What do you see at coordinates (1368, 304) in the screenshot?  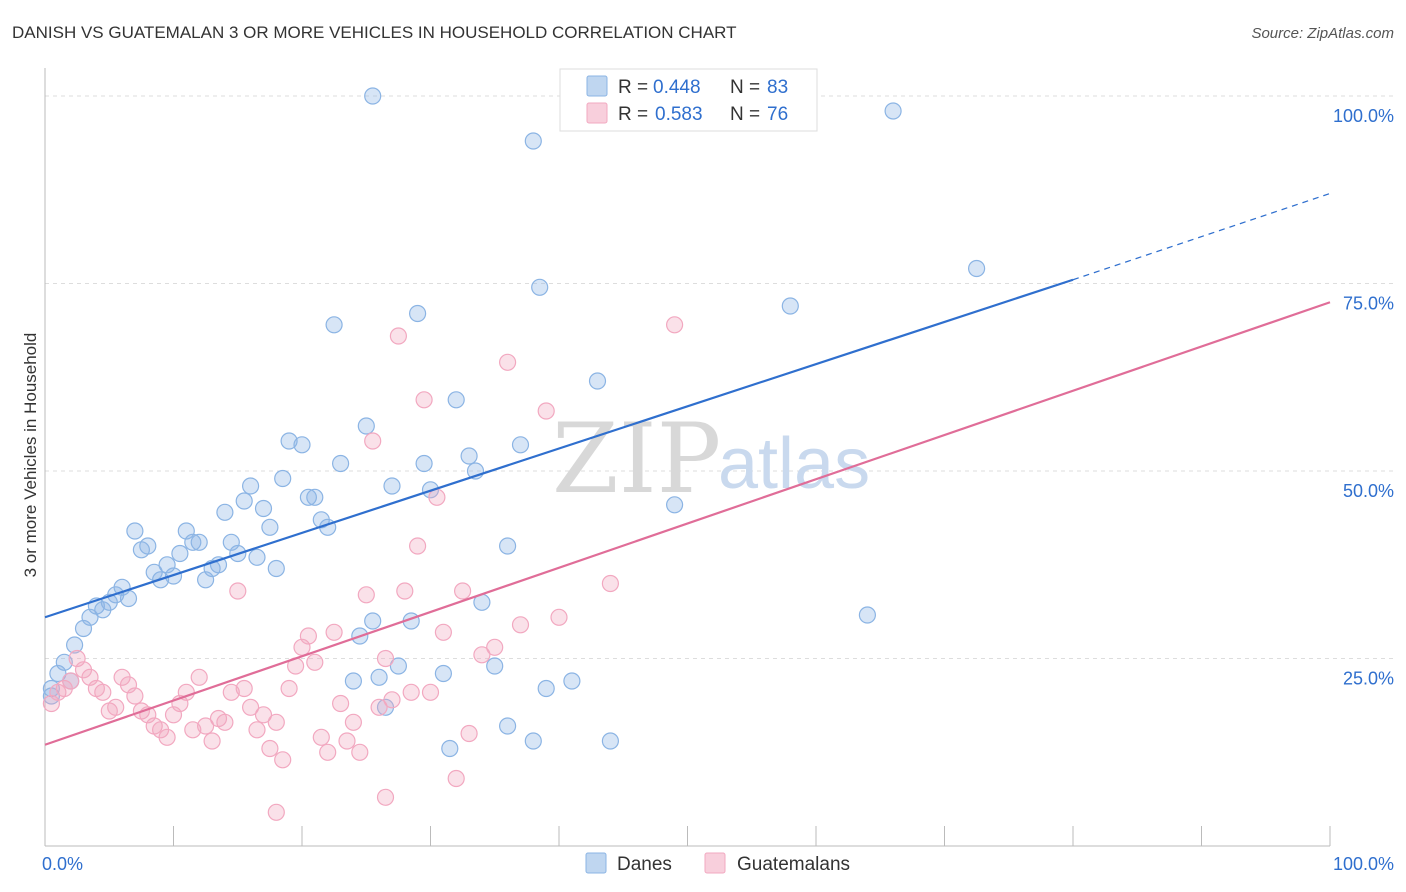 I see `y-tick-label: 75.0%` at bounding box center [1368, 304].